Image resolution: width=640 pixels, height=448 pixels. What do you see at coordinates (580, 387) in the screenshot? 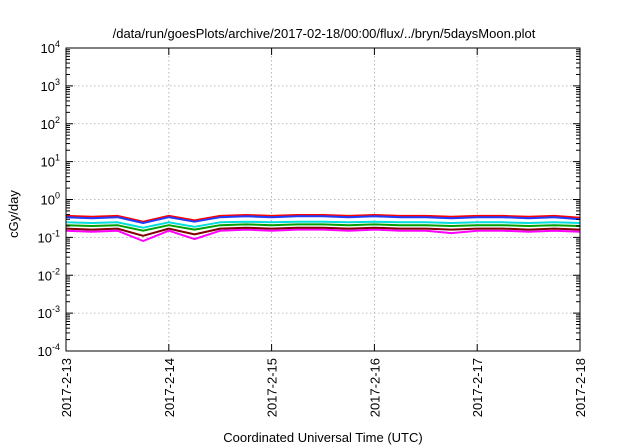
I see `x-tick-label: 2017-2-18` at bounding box center [580, 387].